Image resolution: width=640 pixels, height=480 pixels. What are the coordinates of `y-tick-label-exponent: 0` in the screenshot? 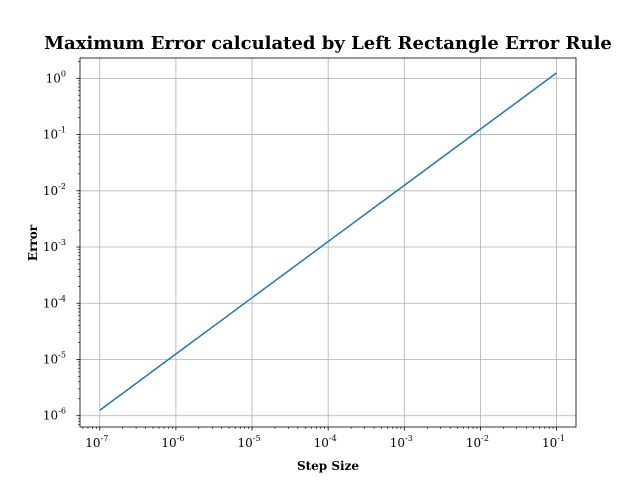 It's located at (63, 73).